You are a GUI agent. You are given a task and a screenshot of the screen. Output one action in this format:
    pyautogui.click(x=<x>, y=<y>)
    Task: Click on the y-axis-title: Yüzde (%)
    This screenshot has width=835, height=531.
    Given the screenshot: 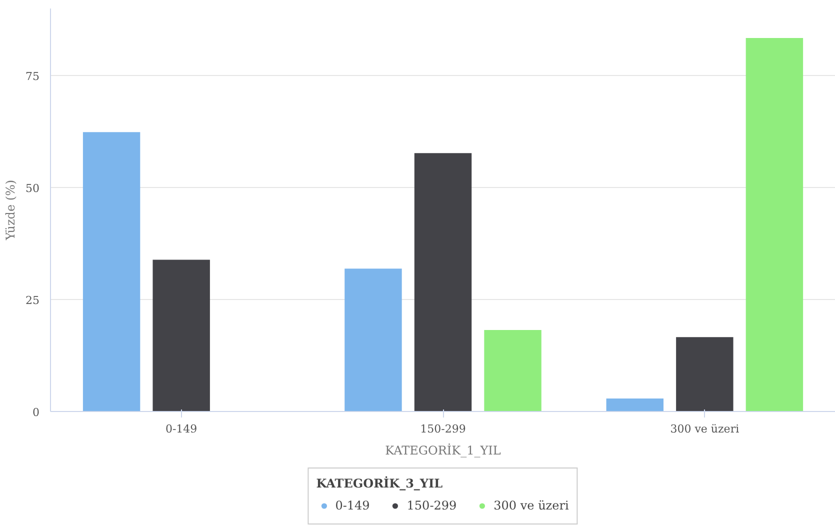 What is the action you would take?
    pyautogui.click(x=11, y=211)
    